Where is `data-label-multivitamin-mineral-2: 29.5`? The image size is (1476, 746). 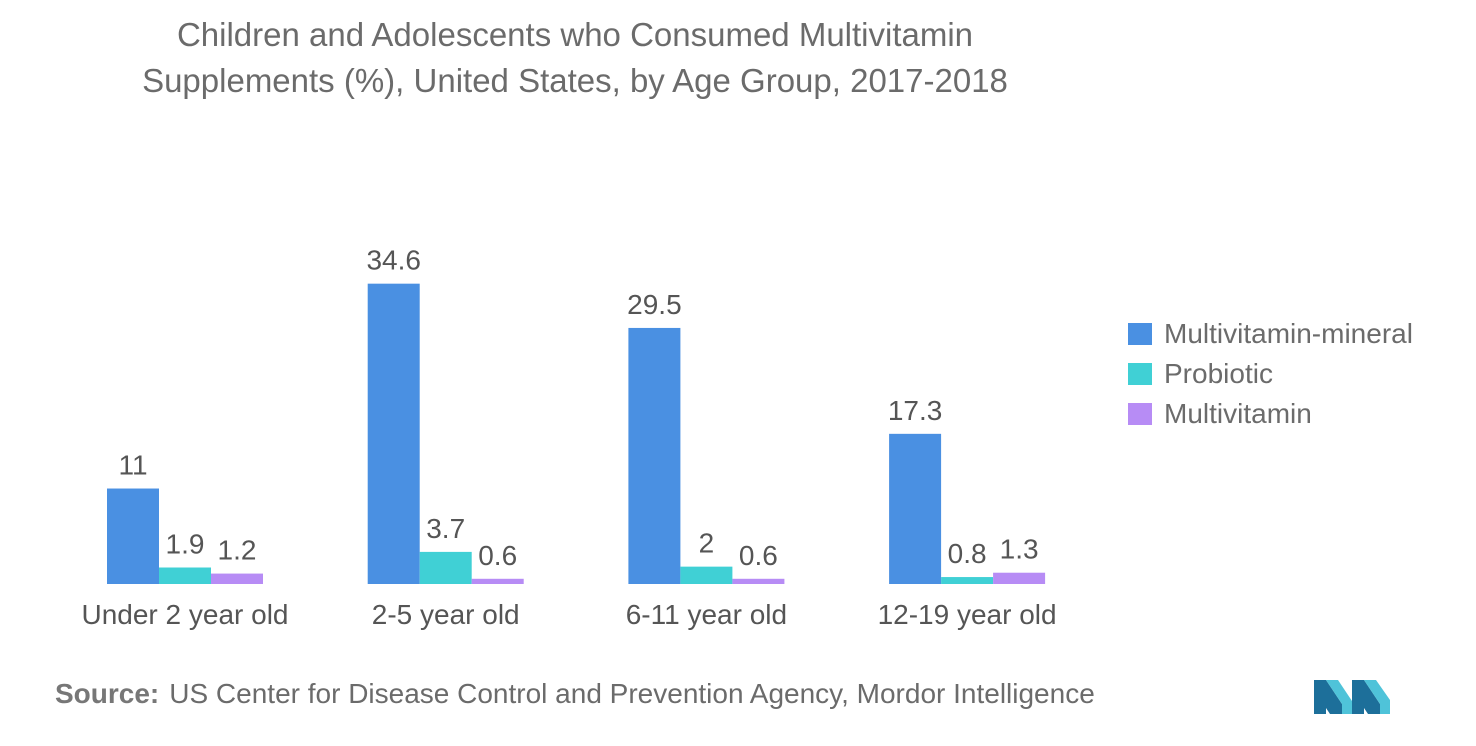 data-label-multivitamin-mineral-2: 29.5 is located at coordinates (654, 304).